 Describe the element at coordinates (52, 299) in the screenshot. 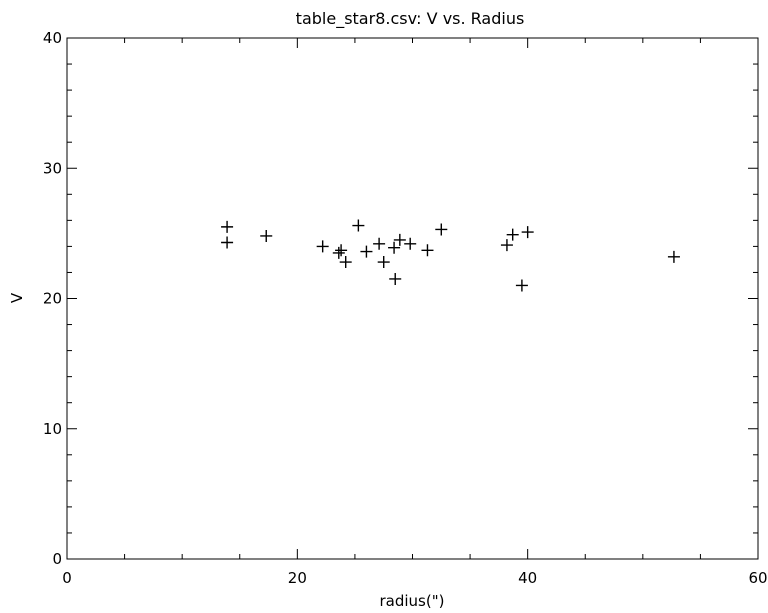

I see `y-tick-label: 20` at that location.